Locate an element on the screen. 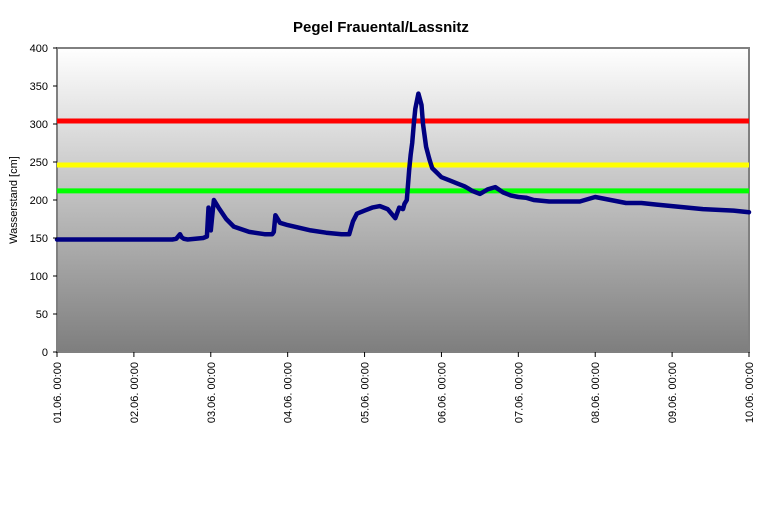 This screenshot has width=760, height=512. x-tick-label: 08.06. 00:00 is located at coordinates (596, 392).